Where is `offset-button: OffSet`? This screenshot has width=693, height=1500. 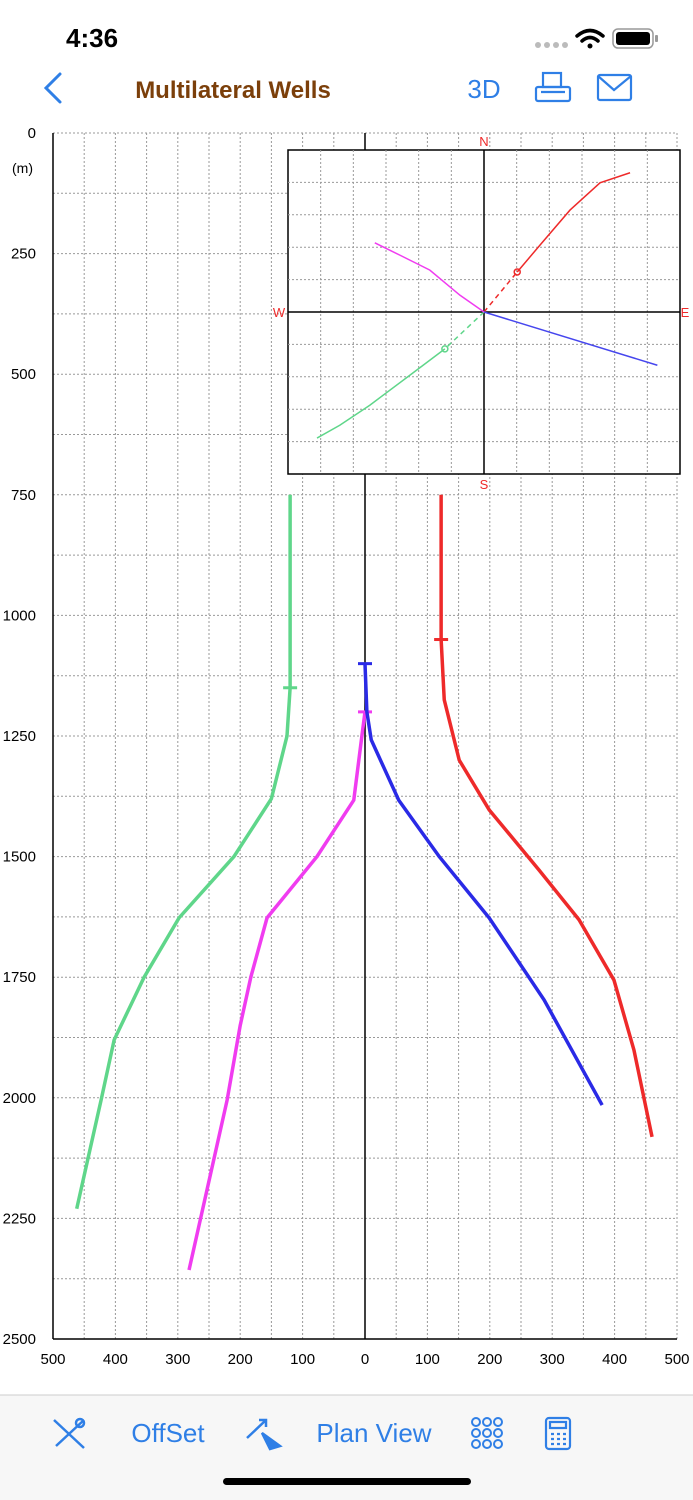 offset-button: OffSet is located at coordinates (168, 1433).